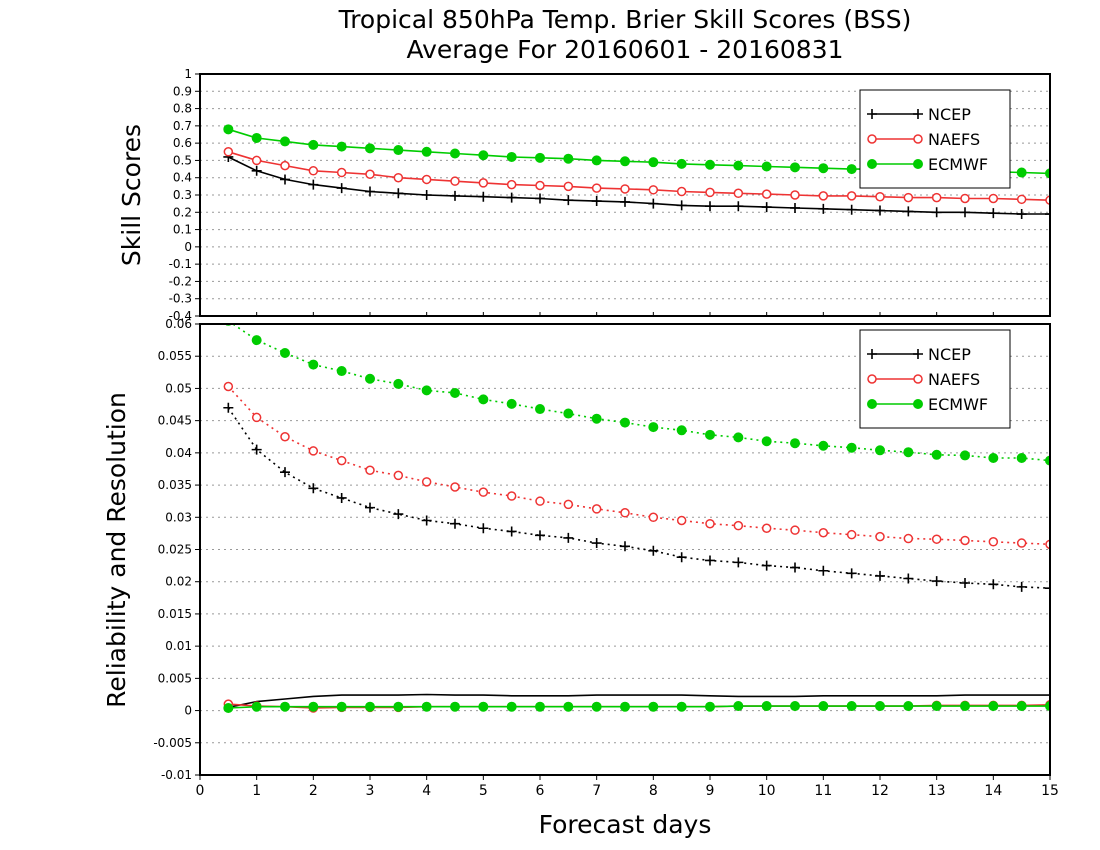  I want to click on x-tick-label: 9, so click(710, 791).